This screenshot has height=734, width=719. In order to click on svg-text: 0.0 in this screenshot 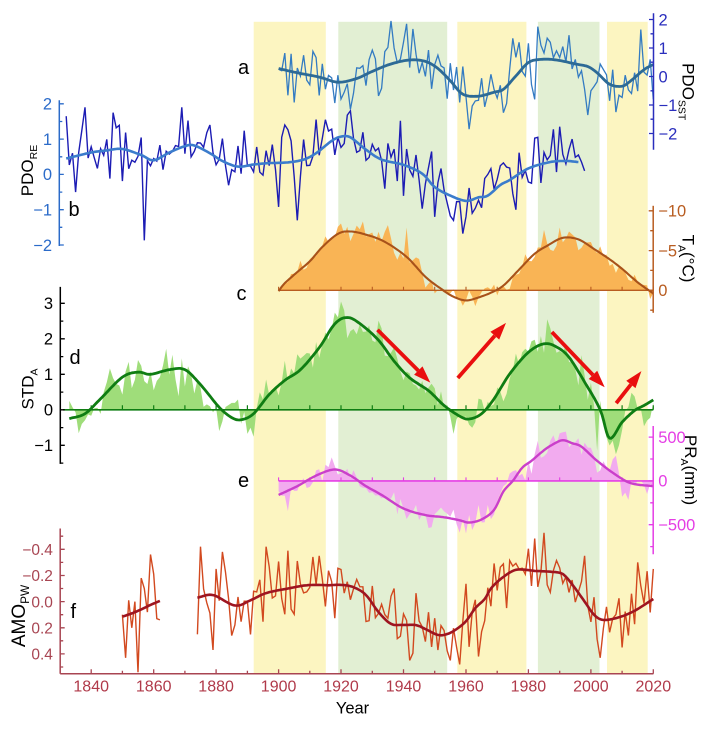, I will do `click(42, 602)`.